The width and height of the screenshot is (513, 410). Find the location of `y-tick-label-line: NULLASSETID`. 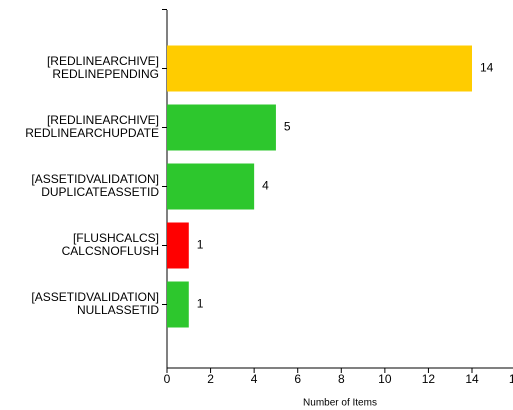

y-tick-label-line: NULLASSETID is located at coordinates (118, 310).